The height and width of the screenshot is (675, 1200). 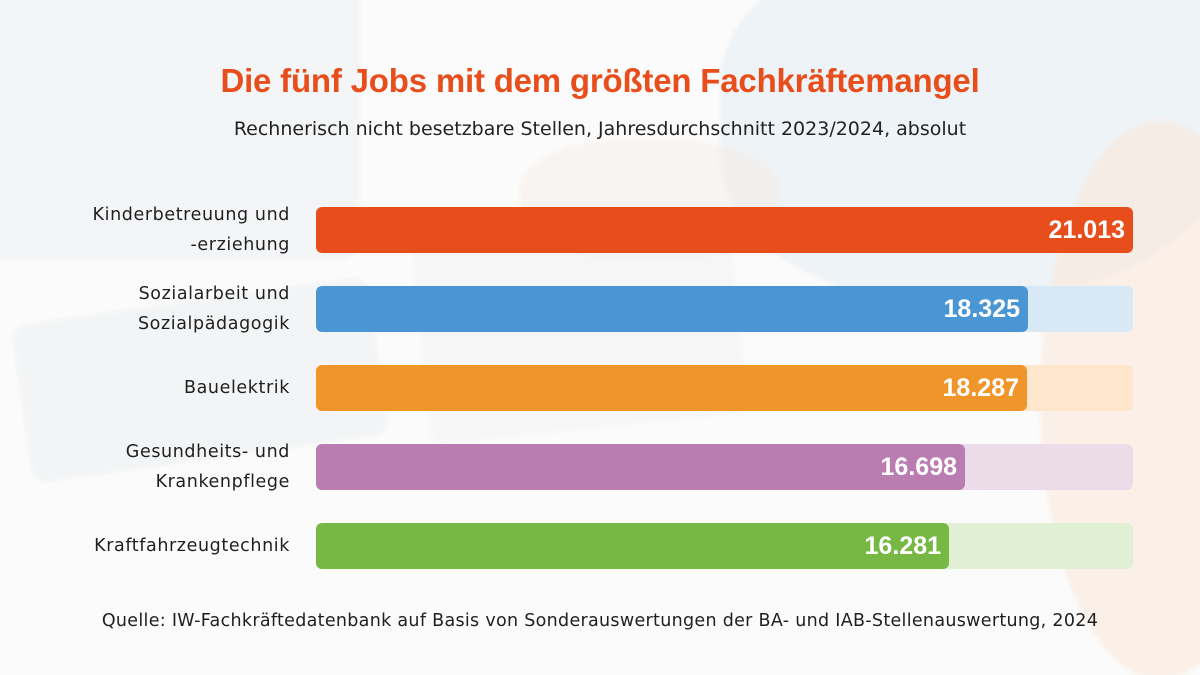 I want to click on bar-row: Kraftfahrzeugtechnik 16.281, so click(x=600, y=546).